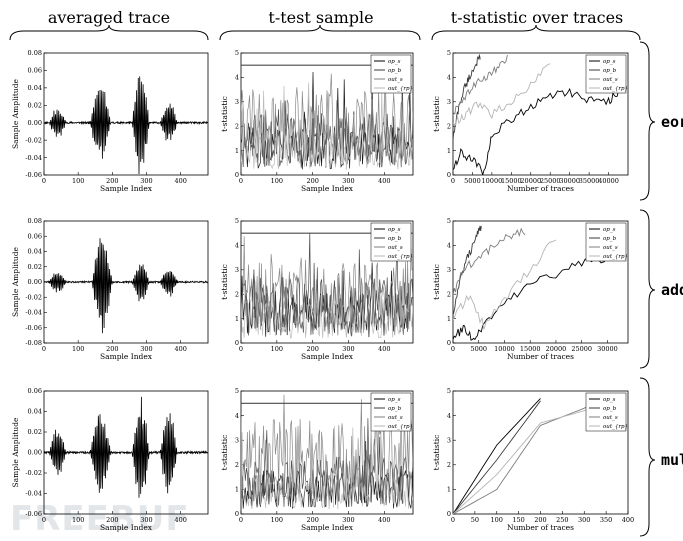  Describe the element at coordinates (672, 290) in the screenshot. I see `row-label-add: add` at that location.